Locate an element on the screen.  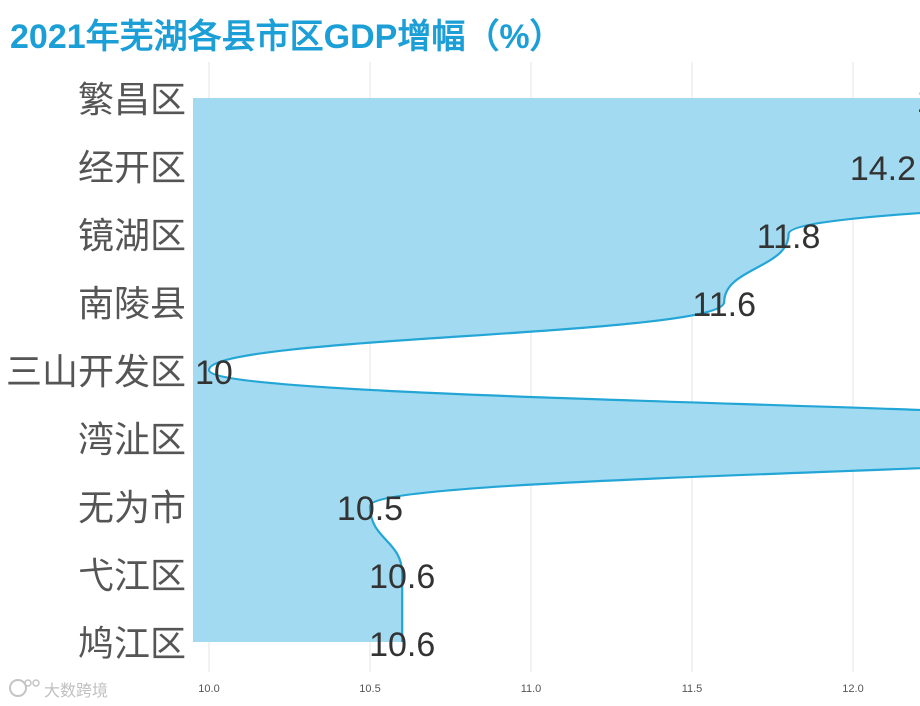
category-label: 鸠江区 is located at coordinates (132, 644).